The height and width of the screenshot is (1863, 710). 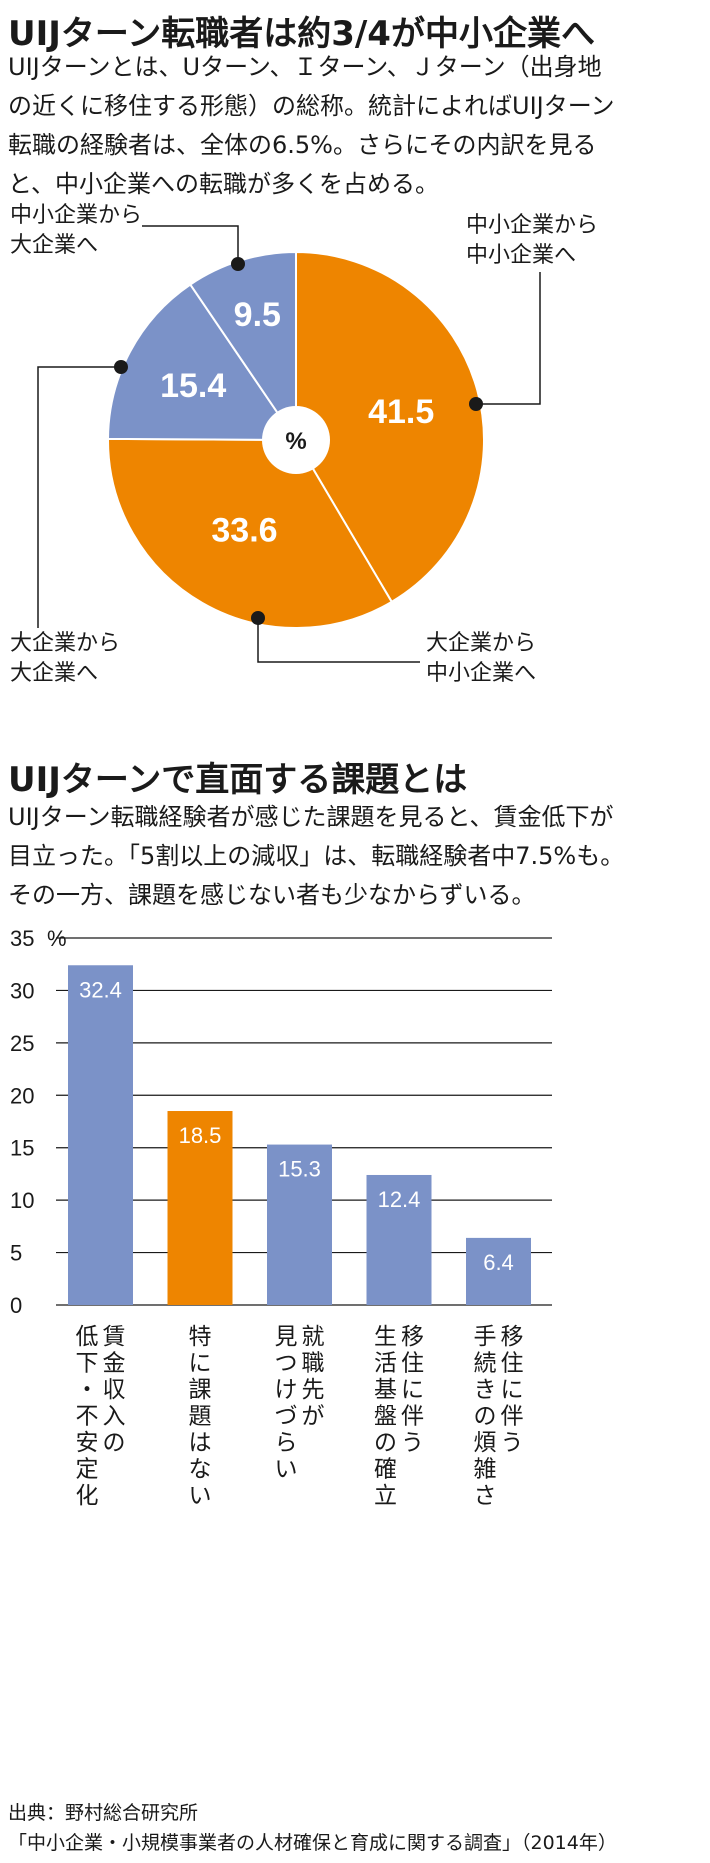 What do you see at coordinates (87, 1364) in the screenshot?
I see `x-category-label: 下` at bounding box center [87, 1364].